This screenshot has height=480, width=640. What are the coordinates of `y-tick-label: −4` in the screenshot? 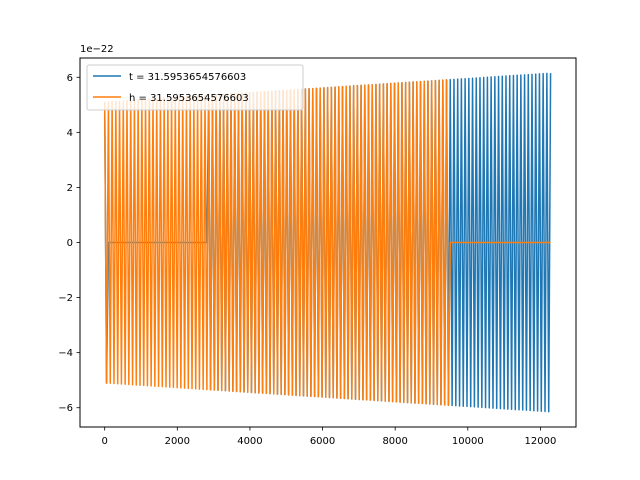 It's located at (65, 353).